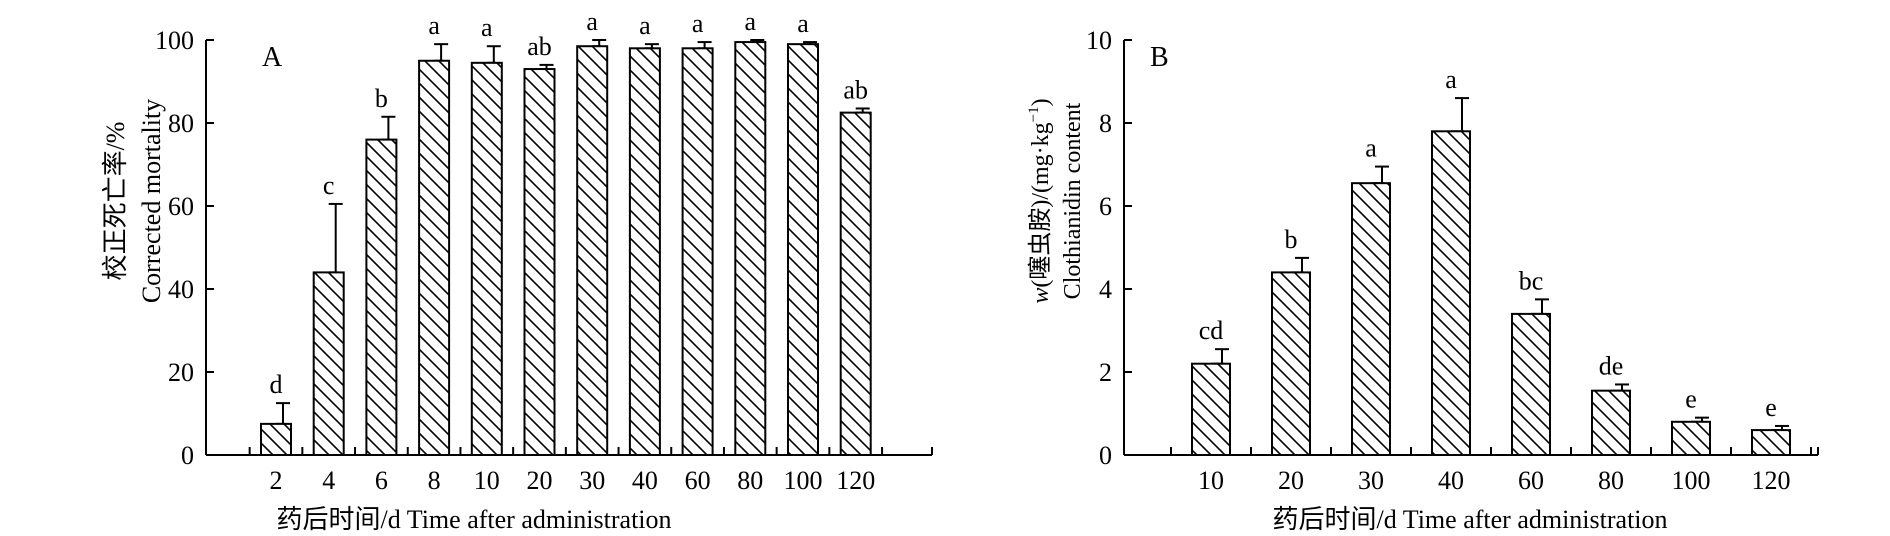 The height and width of the screenshot is (536, 1890). Describe the element at coordinates (698, 480) in the screenshot. I see `x-tick-label-a: 60` at that location.